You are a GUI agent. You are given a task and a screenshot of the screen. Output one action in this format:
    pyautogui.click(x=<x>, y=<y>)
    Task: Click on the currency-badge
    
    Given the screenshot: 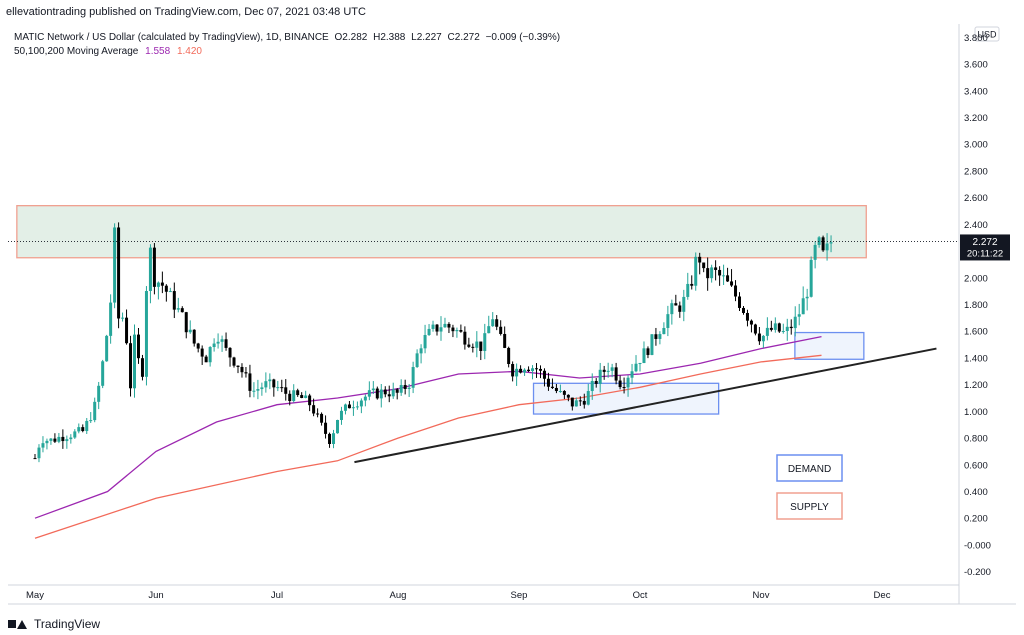 What is the action you would take?
    pyautogui.click(x=987, y=34)
    